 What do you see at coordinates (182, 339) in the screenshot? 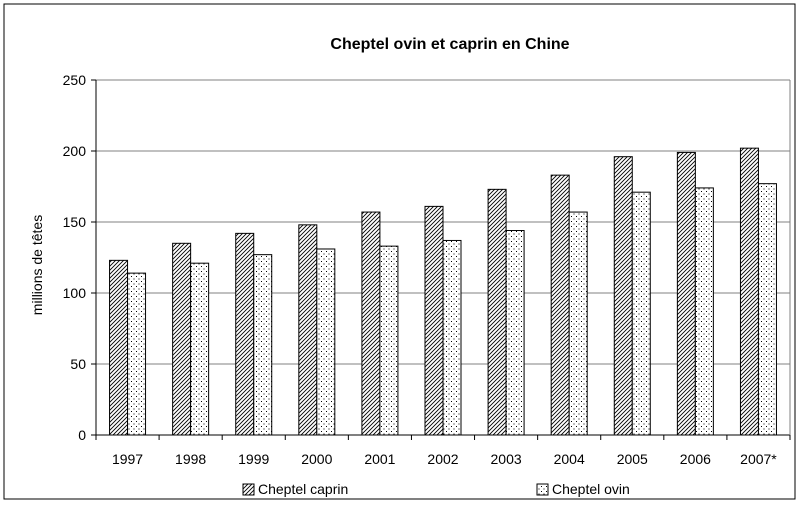
I see `bar-caprin-1998` at bounding box center [182, 339].